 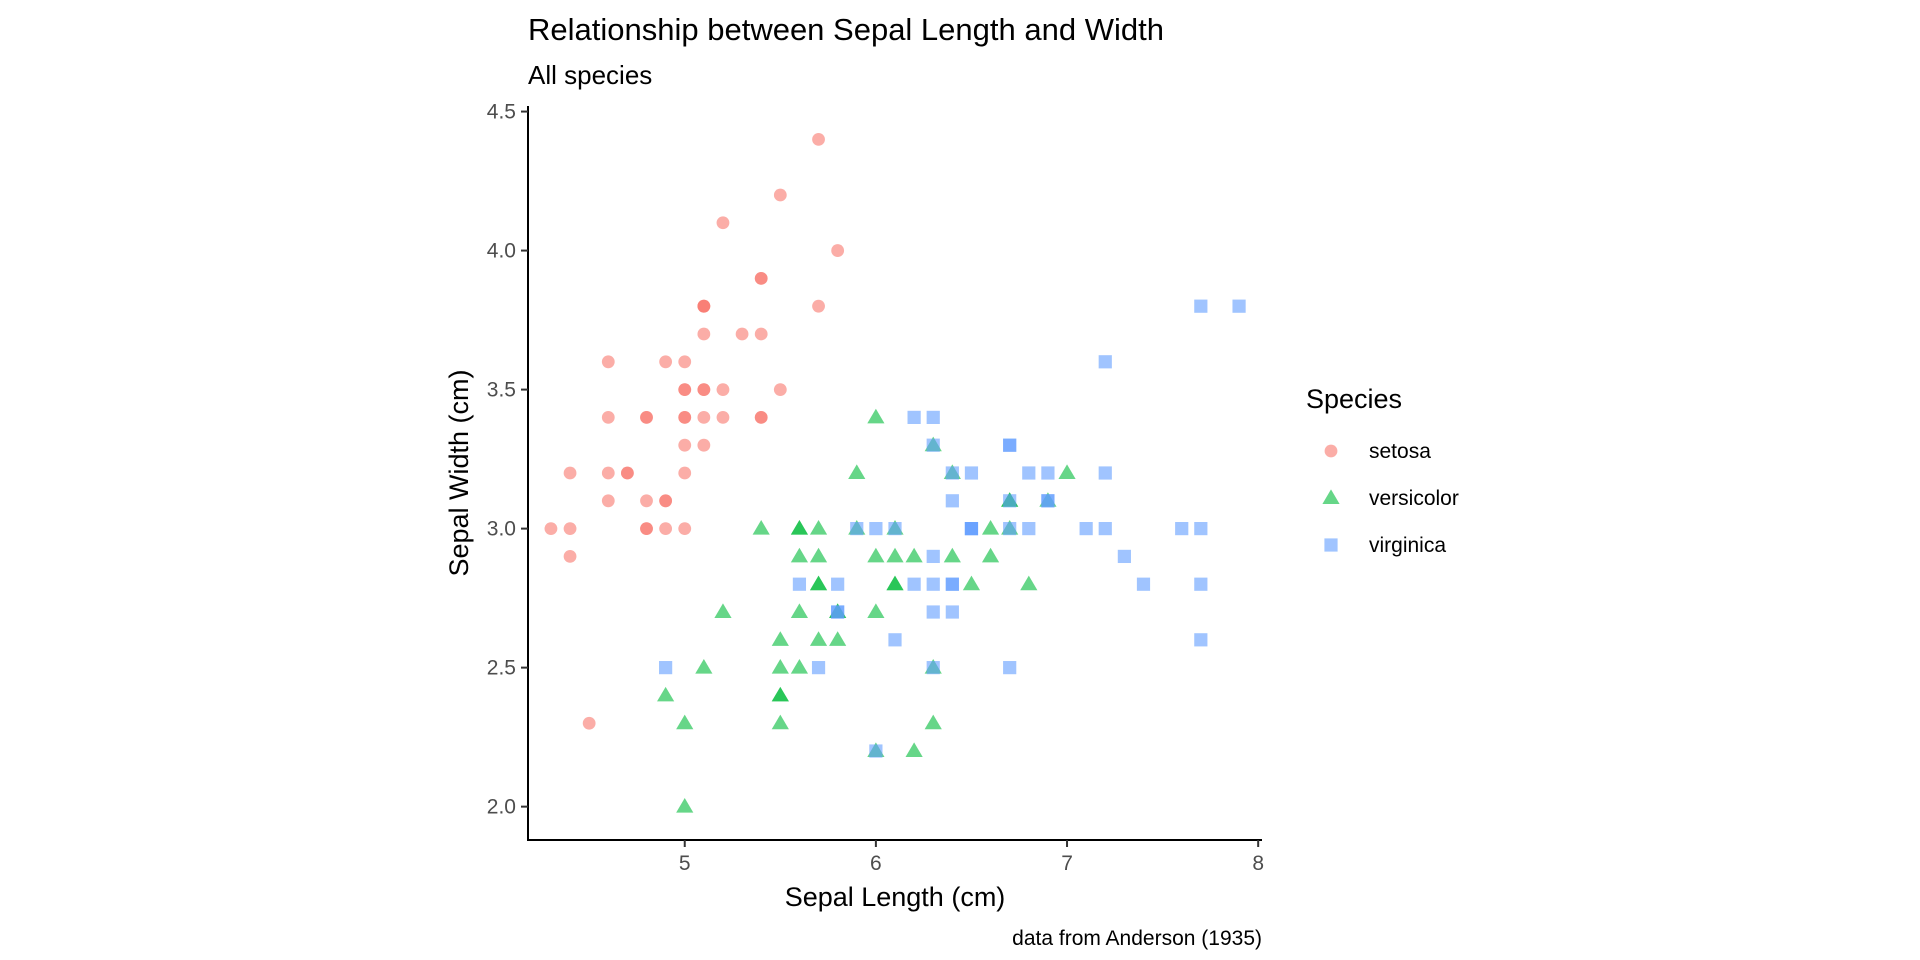 I want to click on y-tick-label: 2.0, so click(x=501, y=807).